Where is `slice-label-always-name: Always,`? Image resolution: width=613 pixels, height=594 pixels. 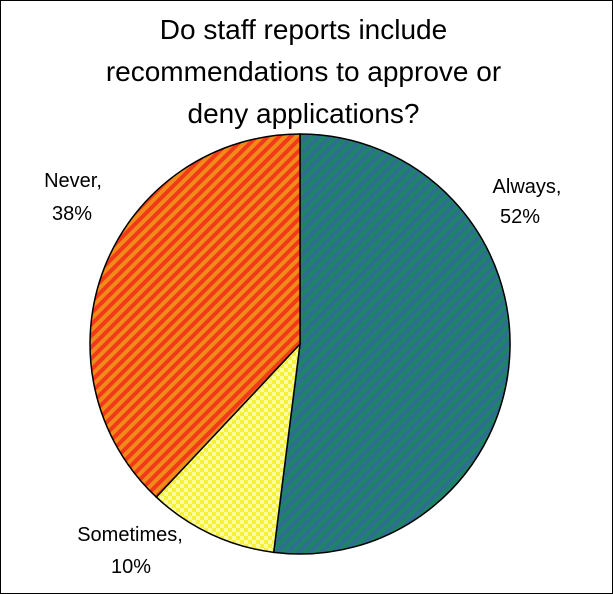 slice-label-always-name: Always, is located at coordinates (527, 187).